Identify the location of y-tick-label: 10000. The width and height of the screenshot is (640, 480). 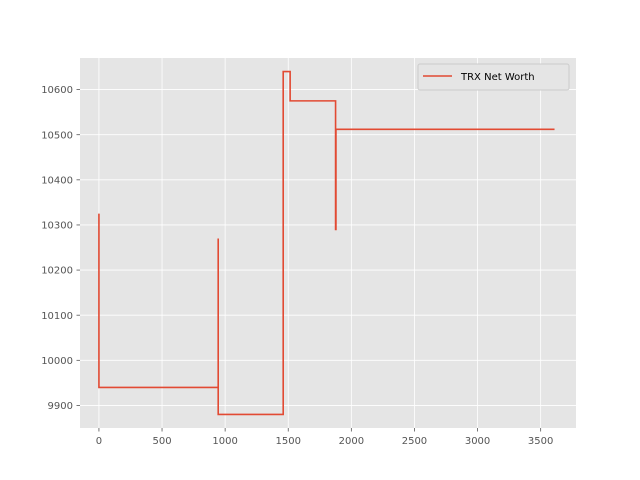
(57, 361).